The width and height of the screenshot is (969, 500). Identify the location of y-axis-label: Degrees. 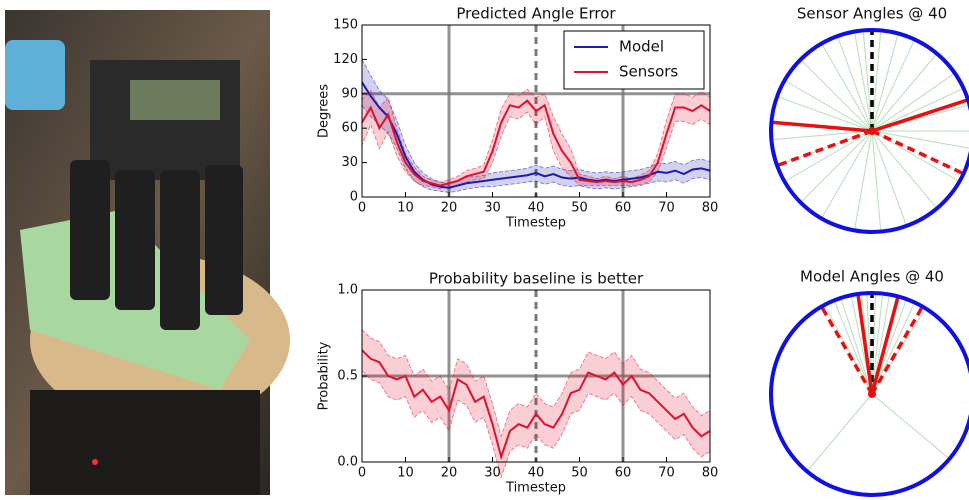
(324, 111).